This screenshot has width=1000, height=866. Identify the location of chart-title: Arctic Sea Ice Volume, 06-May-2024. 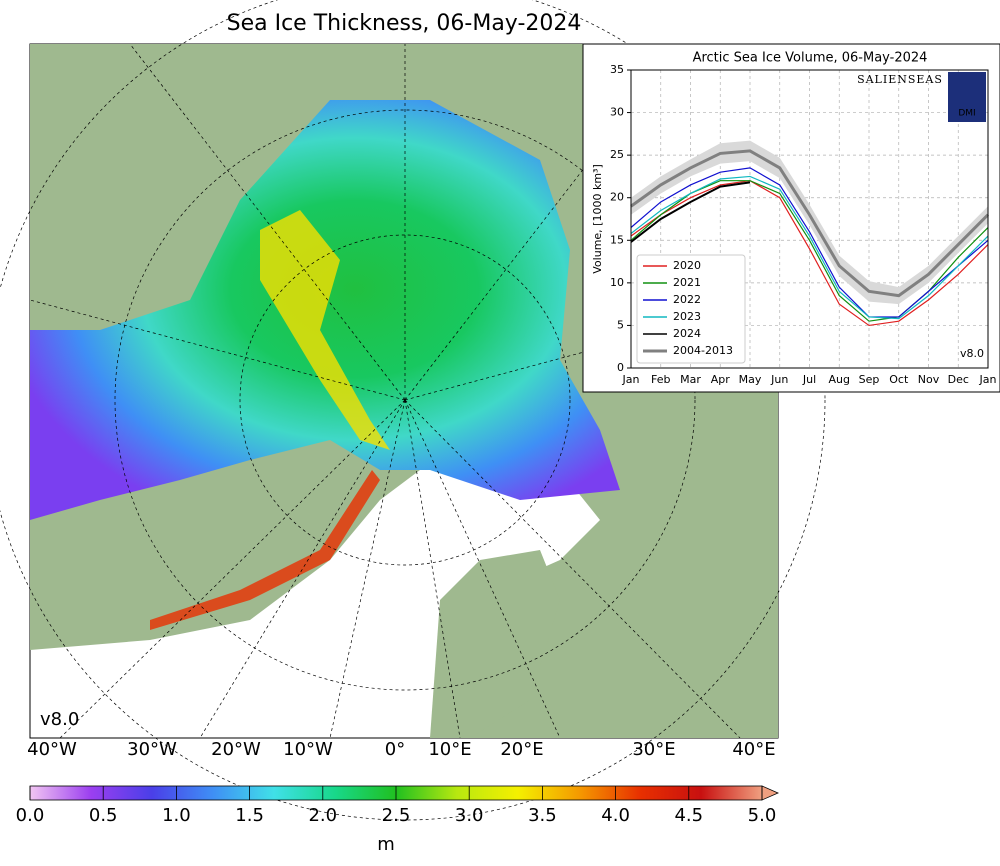
(810, 58).